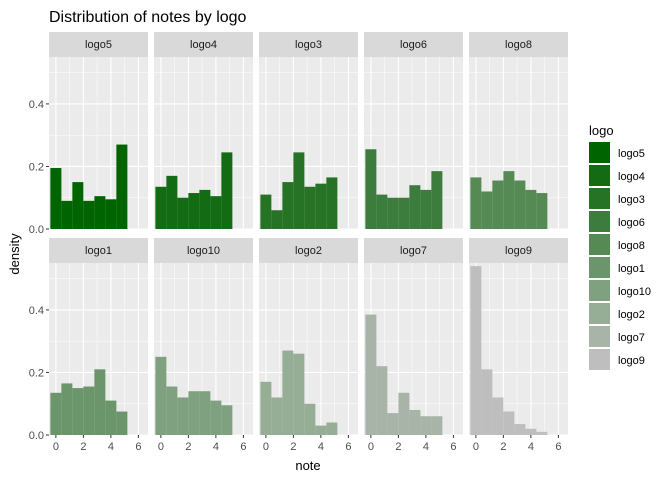 This screenshot has height=480, width=672. I want to click on facet-strip-label: logo10, so click(203, 251).